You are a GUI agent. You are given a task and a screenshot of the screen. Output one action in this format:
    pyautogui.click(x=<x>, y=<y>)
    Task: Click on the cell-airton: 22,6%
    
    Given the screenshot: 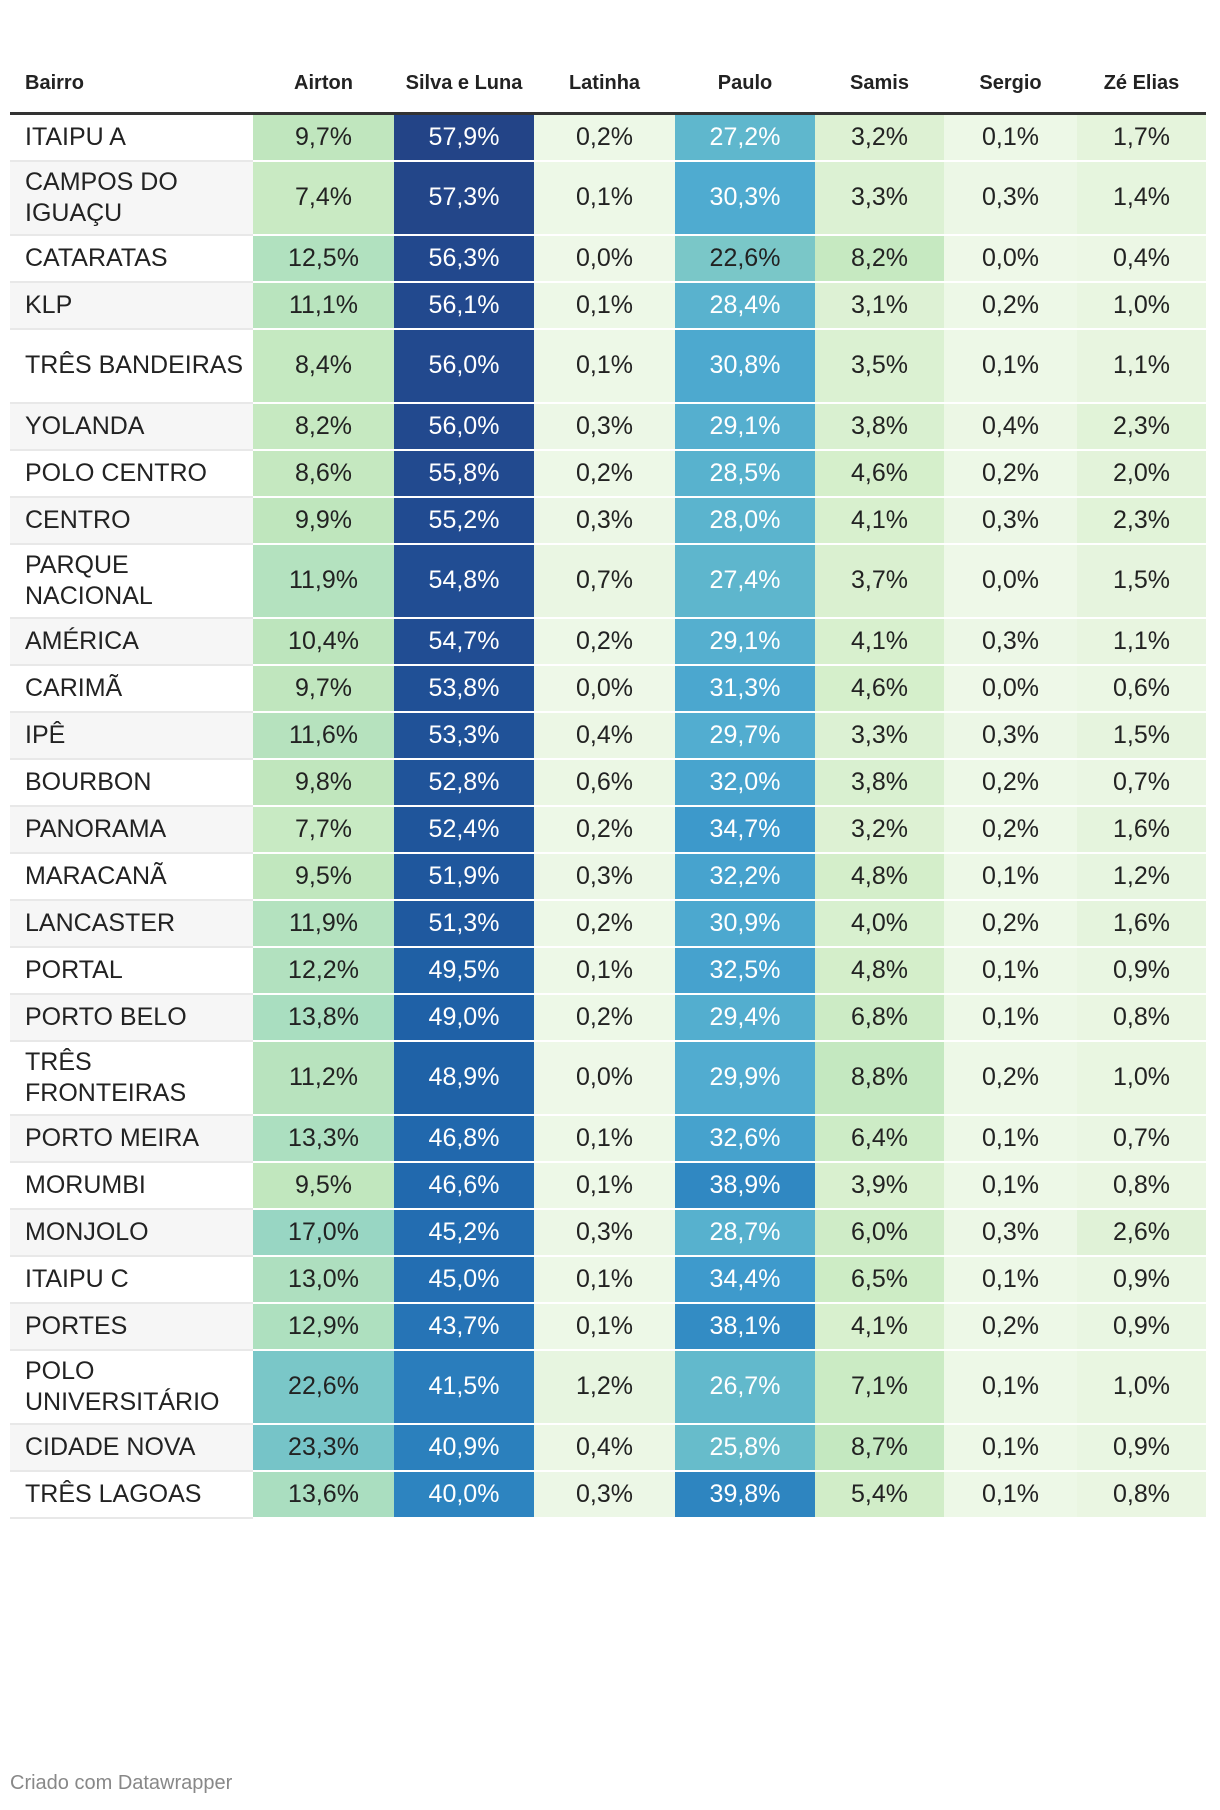 What is the action you would take?
    pyautogui.click(x=323, y=1387)
    